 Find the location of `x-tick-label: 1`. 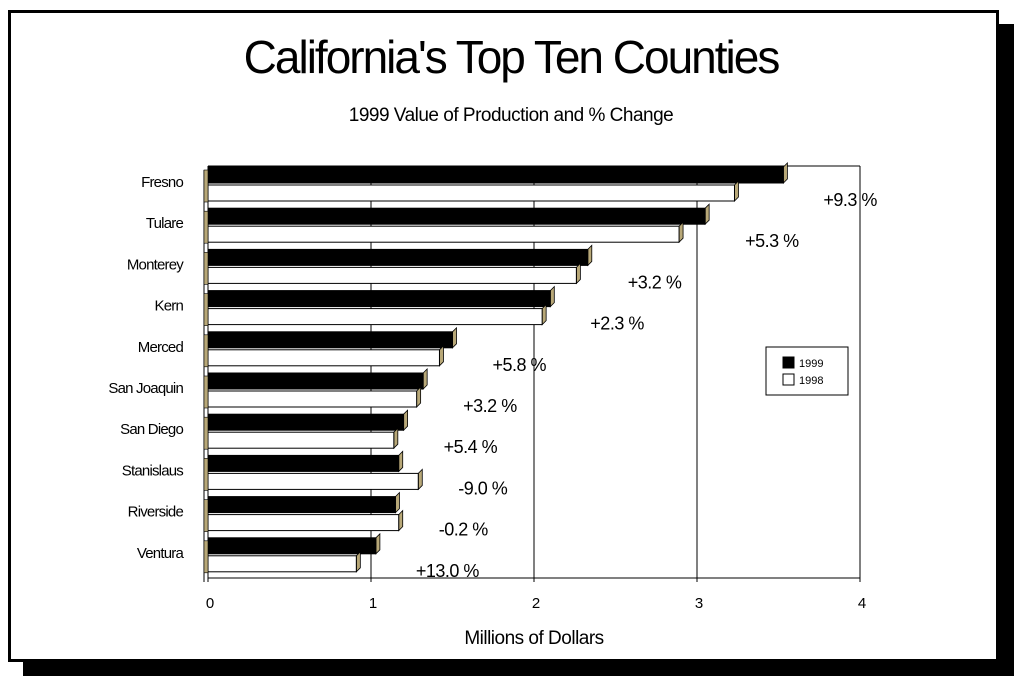

x-tick-label: 1 is located at coordinates (373, 603).